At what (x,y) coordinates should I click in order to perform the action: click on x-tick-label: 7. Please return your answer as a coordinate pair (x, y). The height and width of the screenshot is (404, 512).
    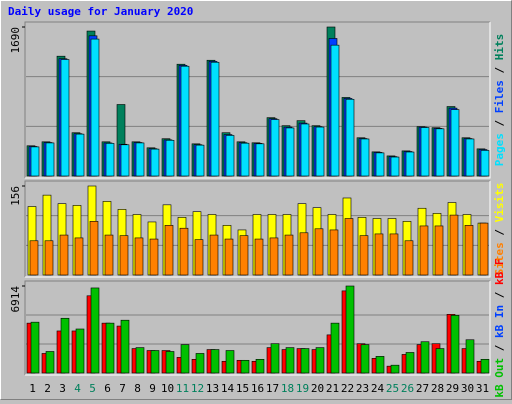
    Looking at the image, I should click on (122, 388).